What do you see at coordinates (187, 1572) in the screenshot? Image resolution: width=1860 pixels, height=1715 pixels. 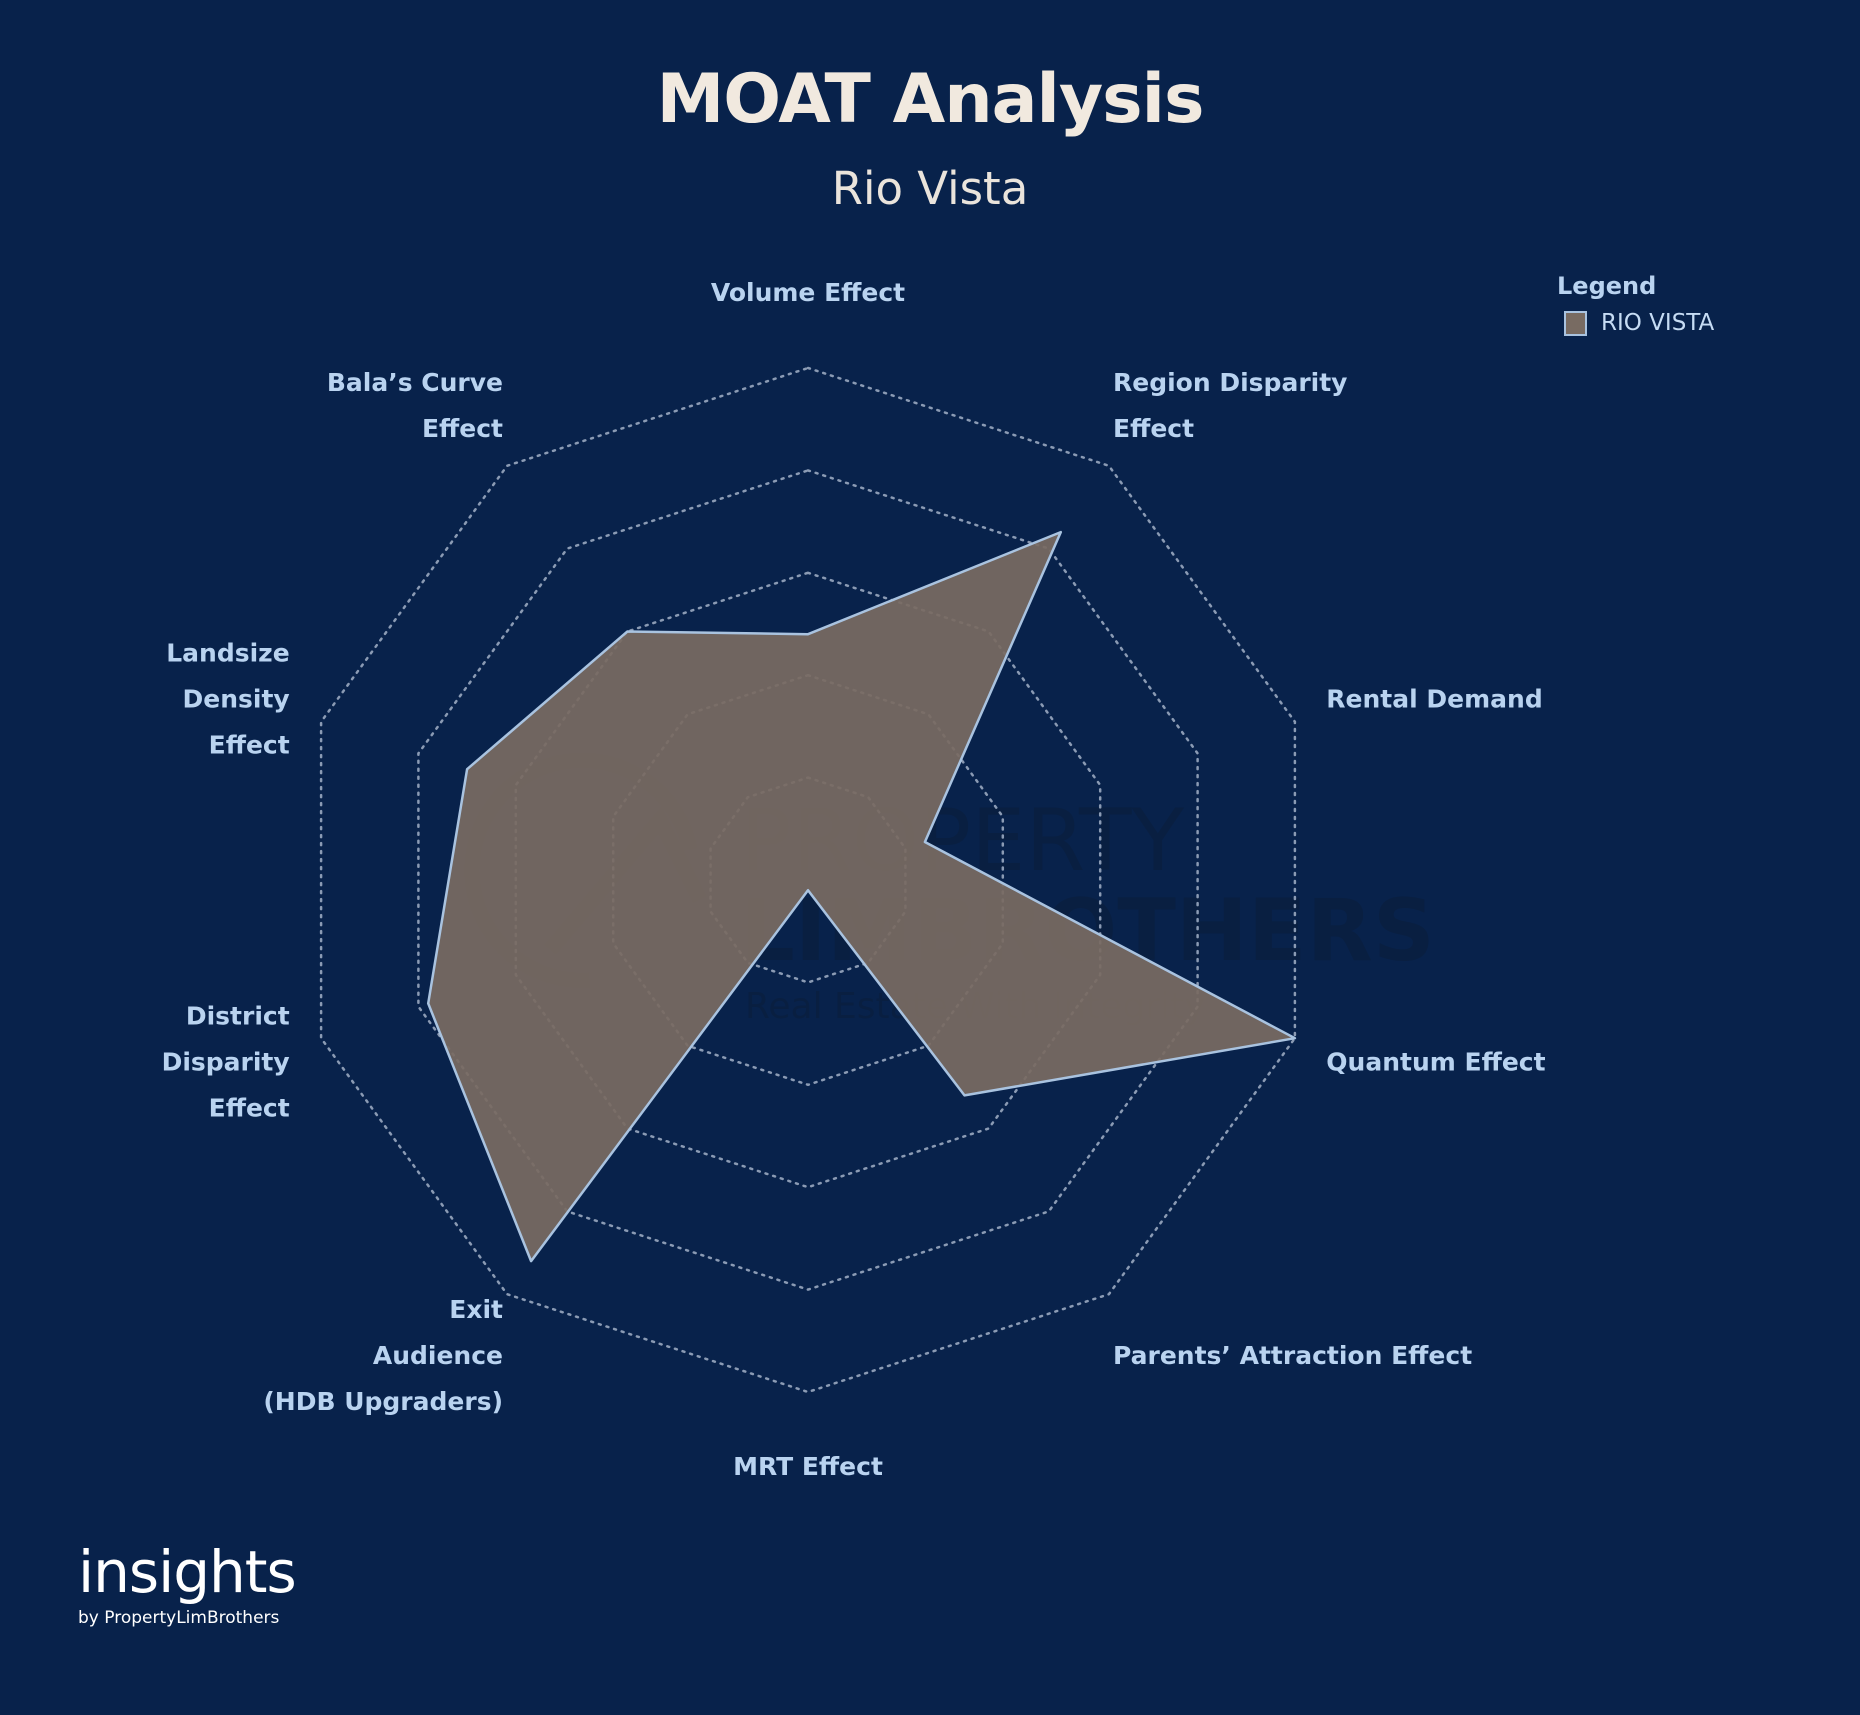 I see `brand-name: insights` at bounding box center [187, 1572].